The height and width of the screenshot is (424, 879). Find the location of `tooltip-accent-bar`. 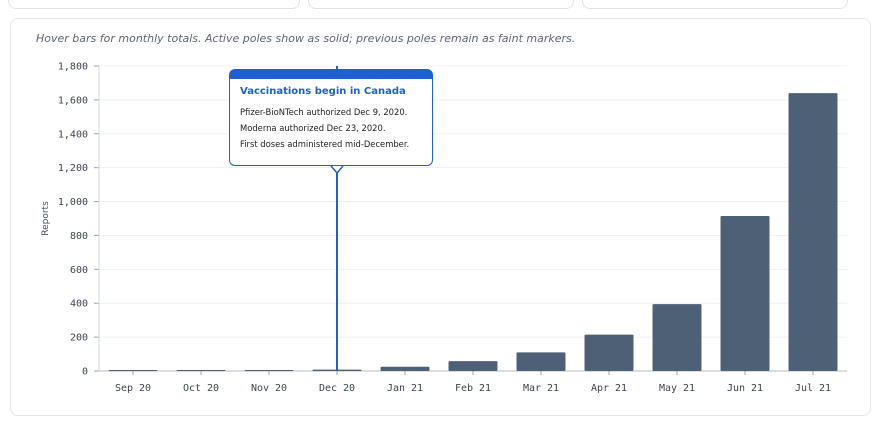

tooltip-accent-bar is located at coordinates (331, 74).